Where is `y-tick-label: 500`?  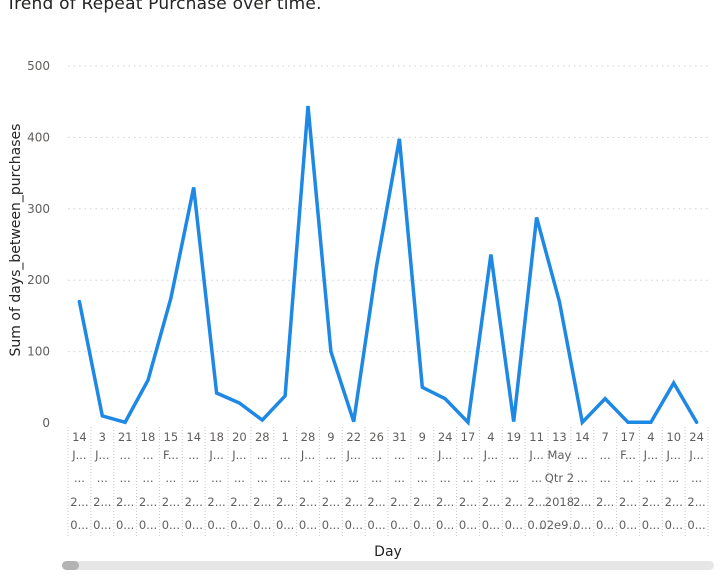
y-tick-label: 500 is located at coordinates (38, 66).